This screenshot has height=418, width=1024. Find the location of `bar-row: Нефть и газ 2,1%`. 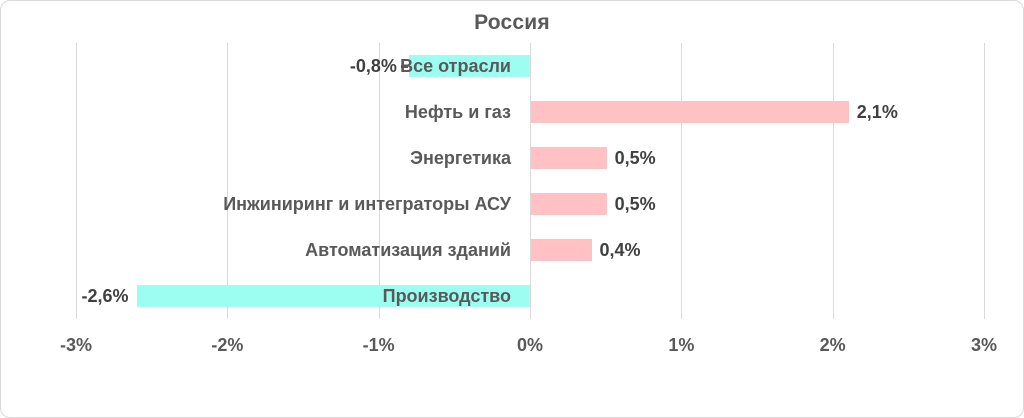

bar-row: Нефть и газ 2,1% is located at coordinates (530, 112).